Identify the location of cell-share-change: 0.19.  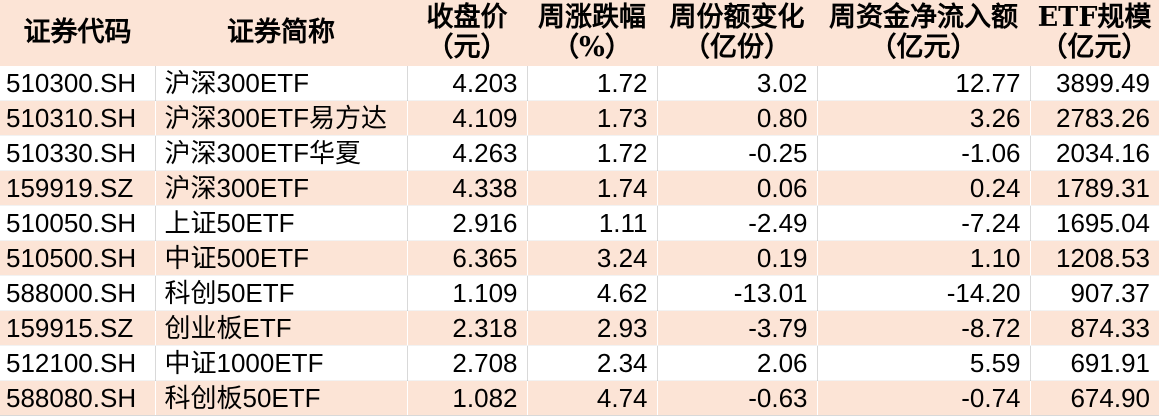
(737, 258).